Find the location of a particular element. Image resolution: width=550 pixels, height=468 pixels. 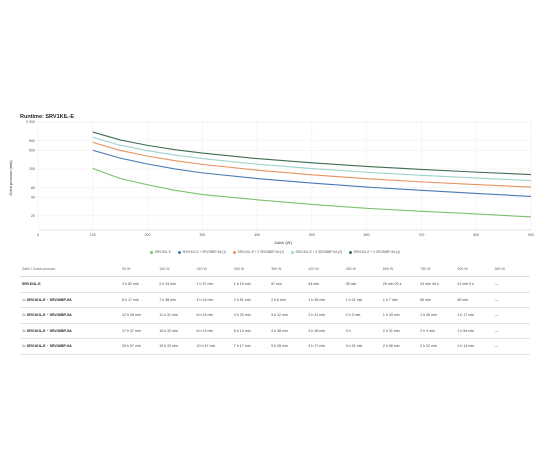

table-cell: 1 h 26 min is located at coordinates (437, 315).